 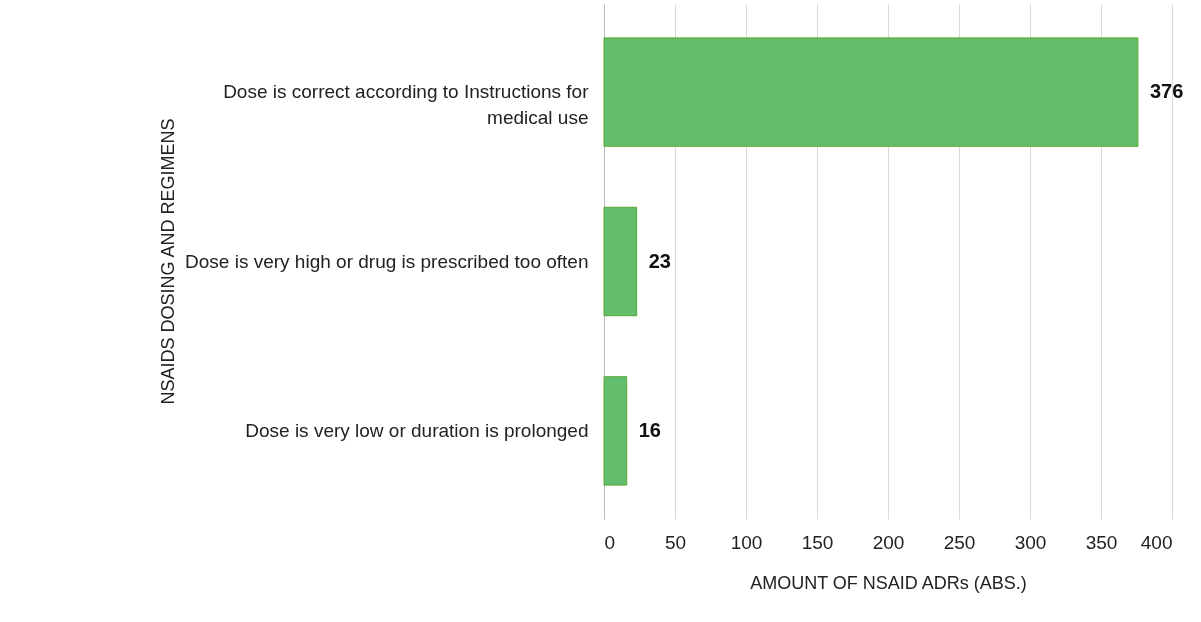 I want to click on x-tick-label: 150, so click(x=817, y=542).